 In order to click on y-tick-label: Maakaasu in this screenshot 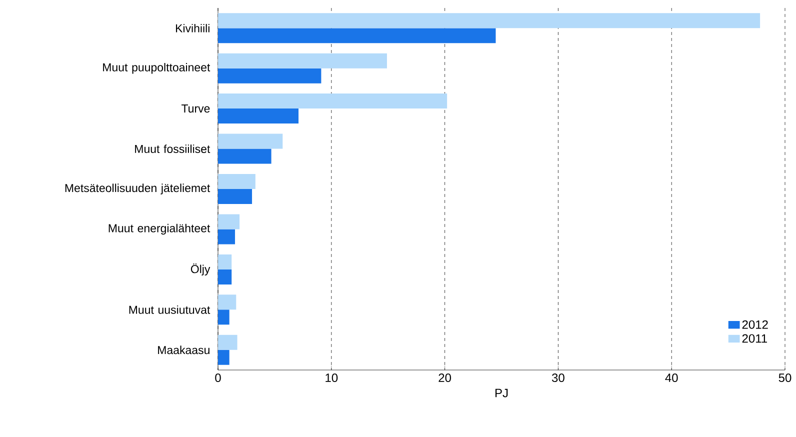, I will do `click(184, 350)`.